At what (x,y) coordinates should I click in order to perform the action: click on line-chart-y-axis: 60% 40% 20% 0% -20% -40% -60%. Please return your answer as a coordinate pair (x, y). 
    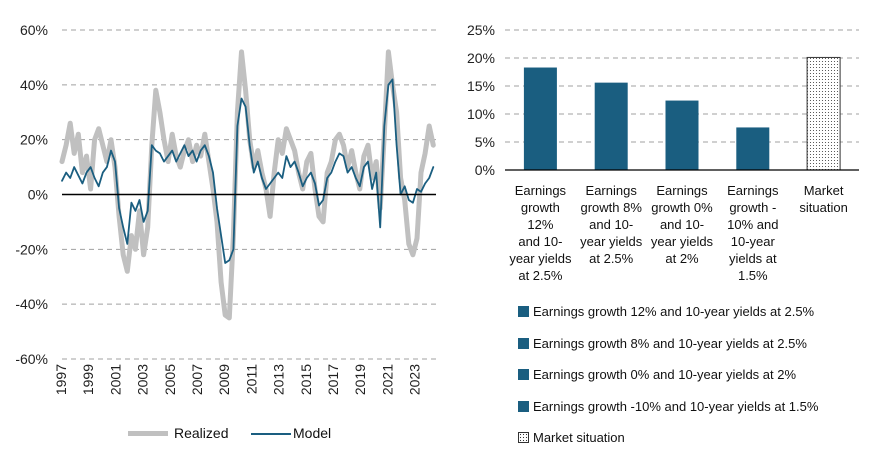
    Looking at the image, I should click on (31, 194).